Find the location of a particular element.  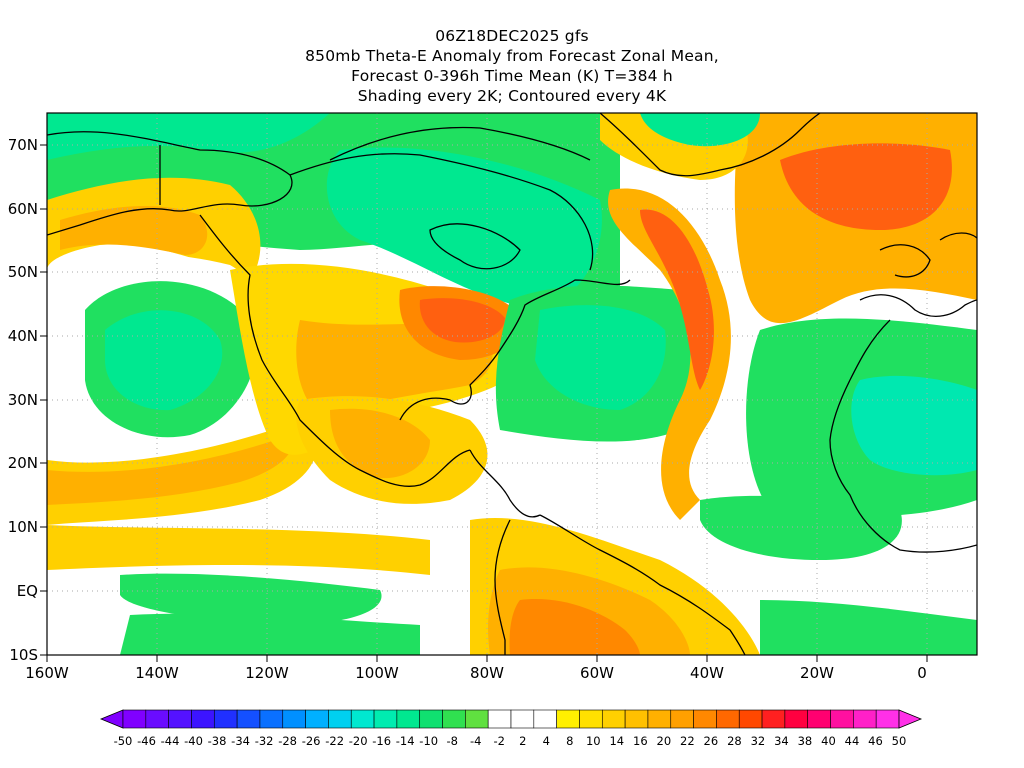

colorbar-label: -2 is located at coordinates (499, 741).